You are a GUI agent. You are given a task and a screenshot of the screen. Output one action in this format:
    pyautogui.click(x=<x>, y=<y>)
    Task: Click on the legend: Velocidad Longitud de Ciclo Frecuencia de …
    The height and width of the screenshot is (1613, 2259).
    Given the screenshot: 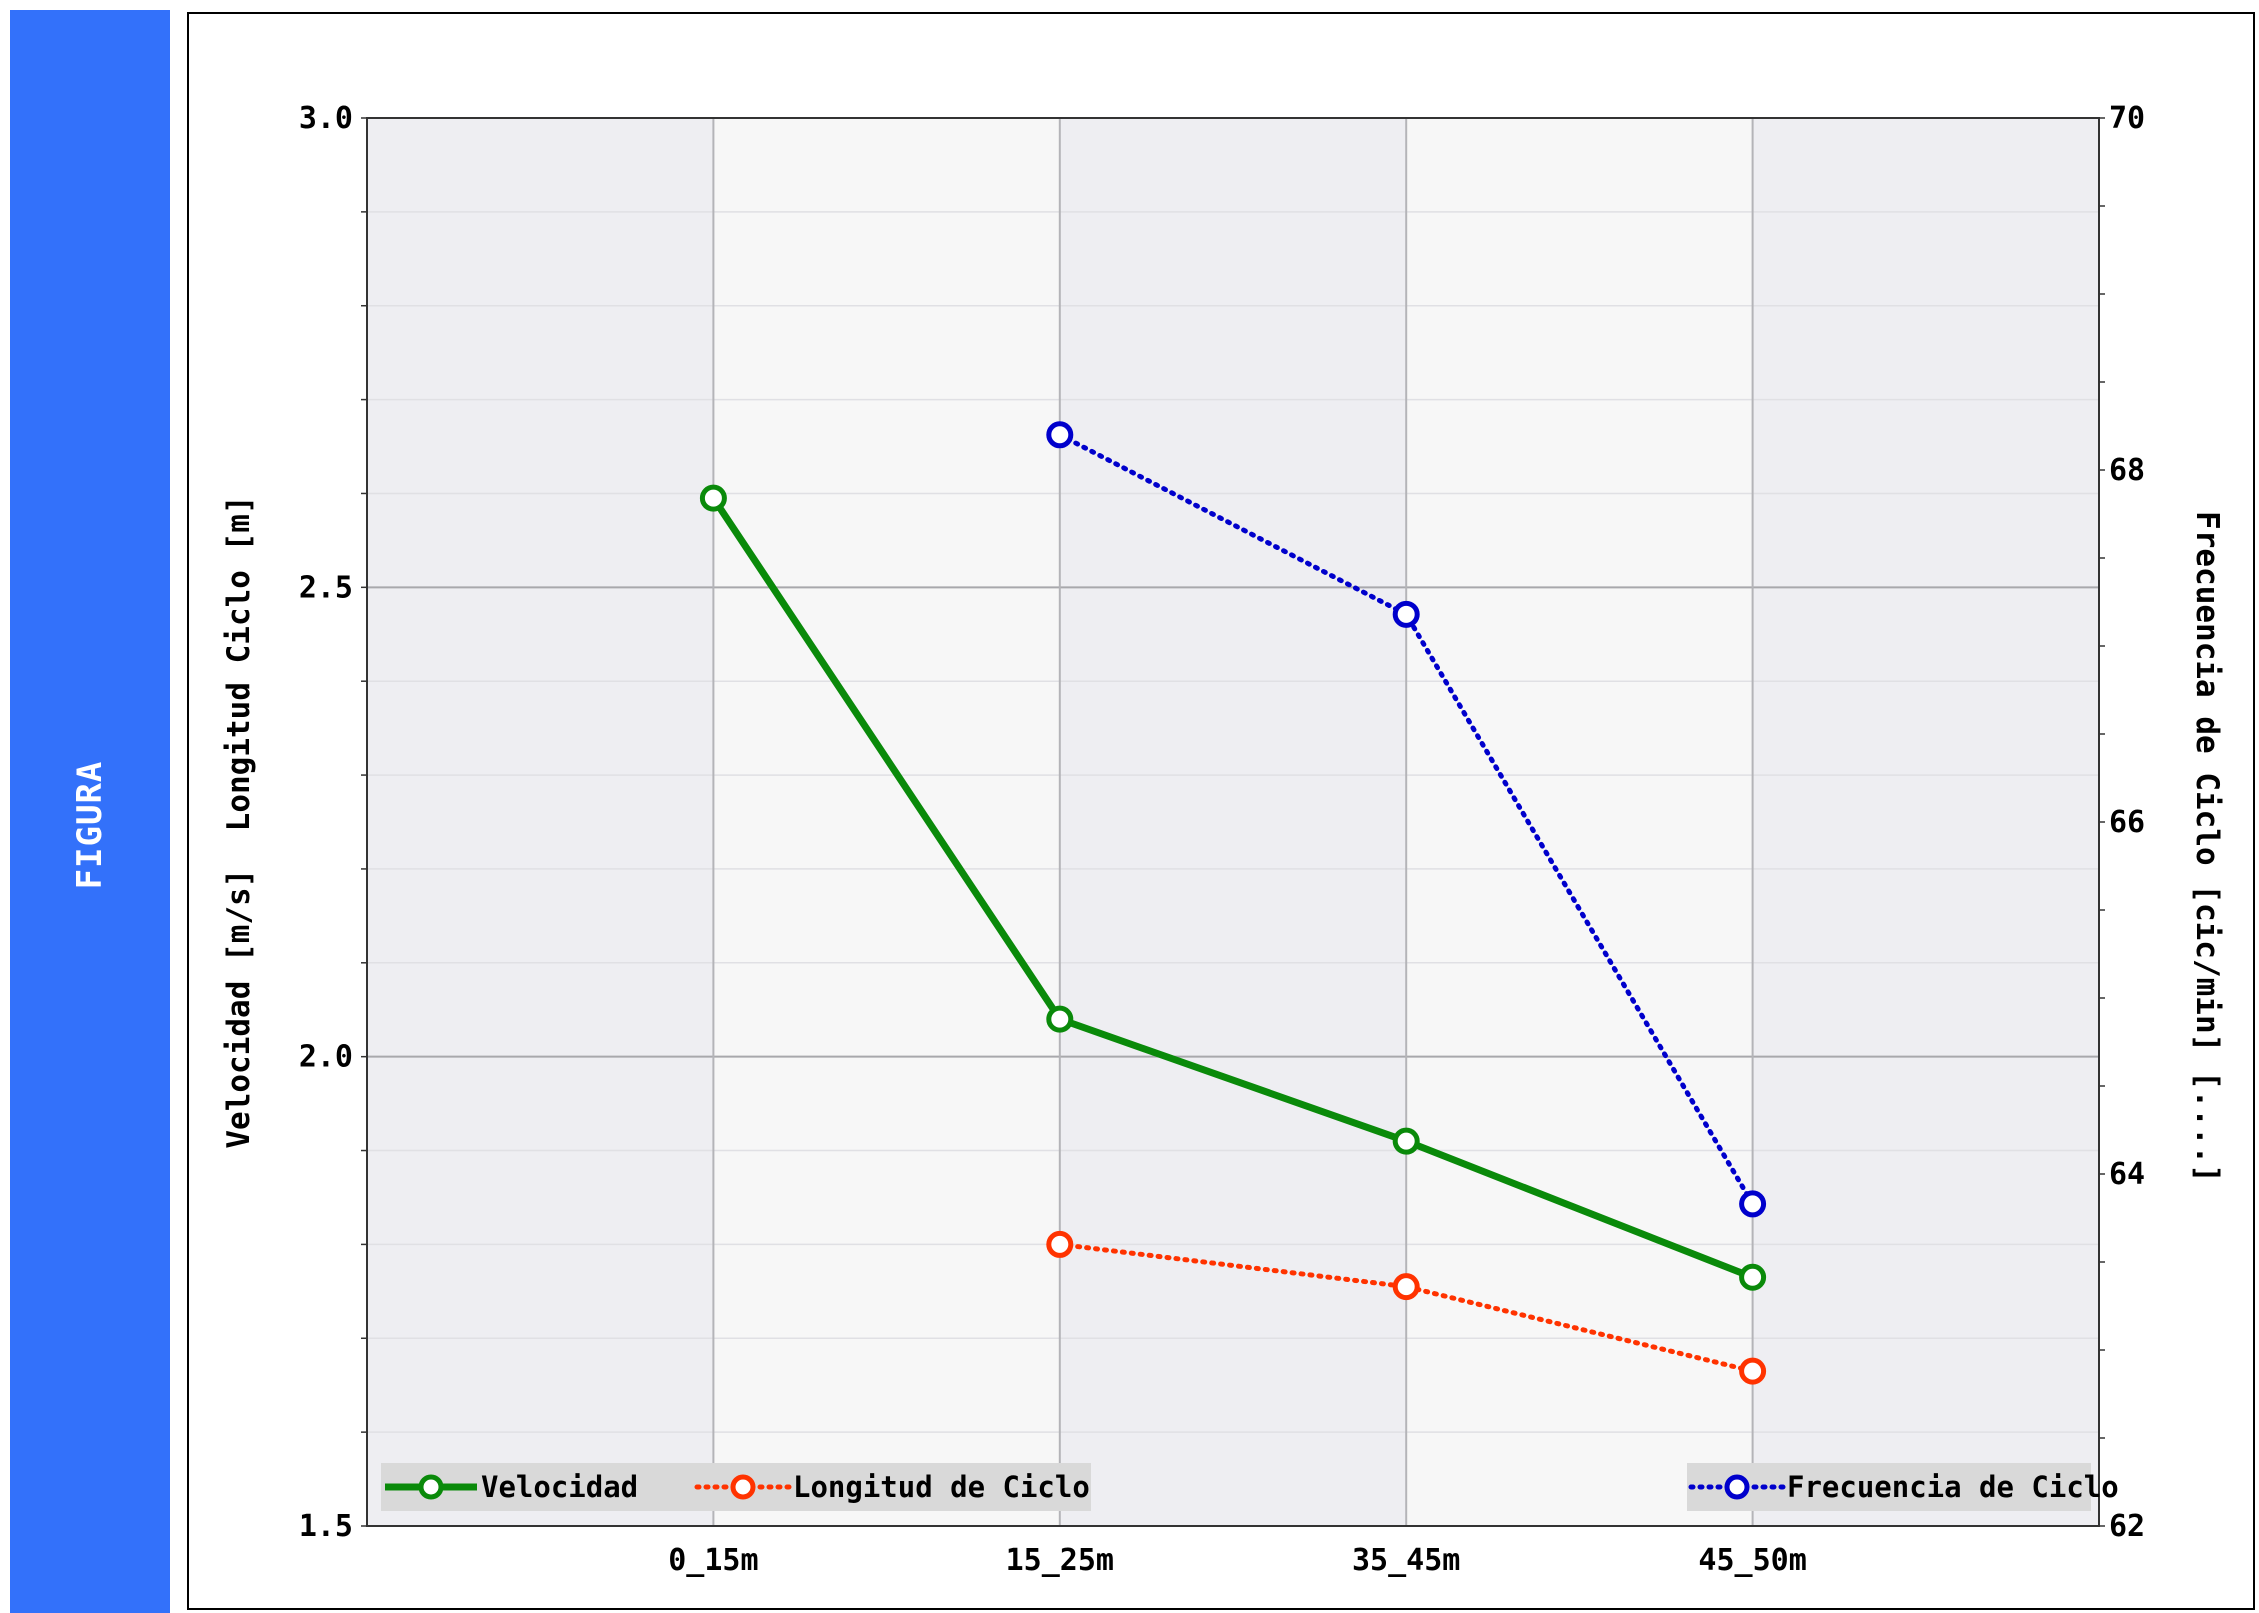 What is the action you would take?
    pyautogui.click(x=1250, y=1487)
    